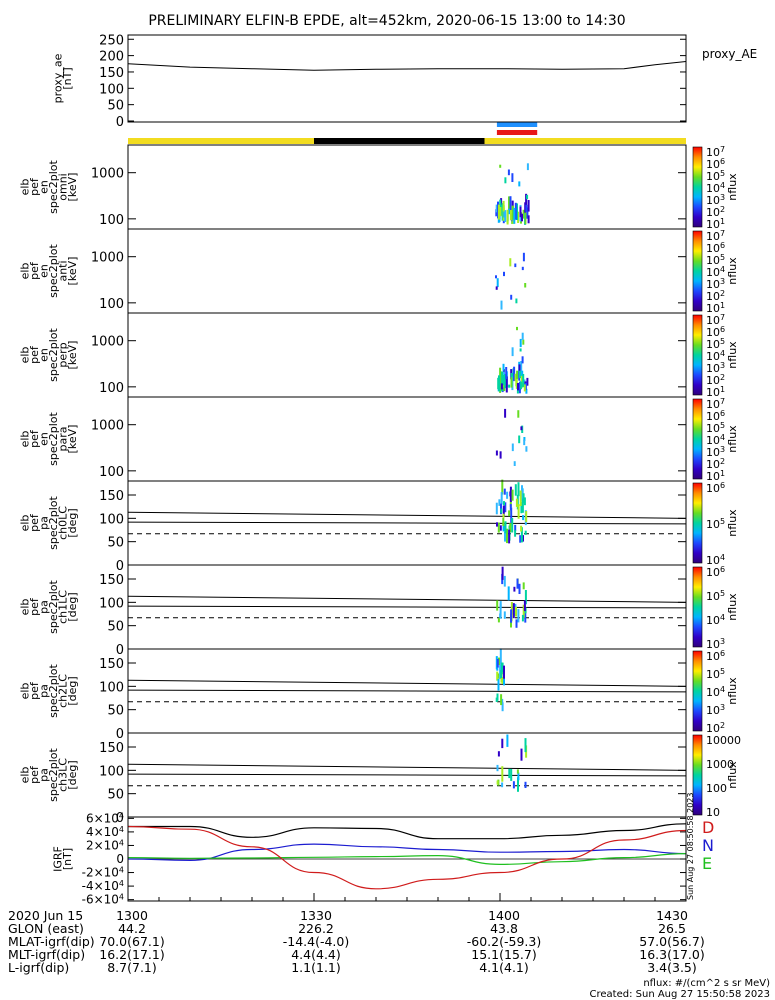  Describe the element at coordinates (585, 141) in the screenshot. I see `science-bar-segment` at that location.